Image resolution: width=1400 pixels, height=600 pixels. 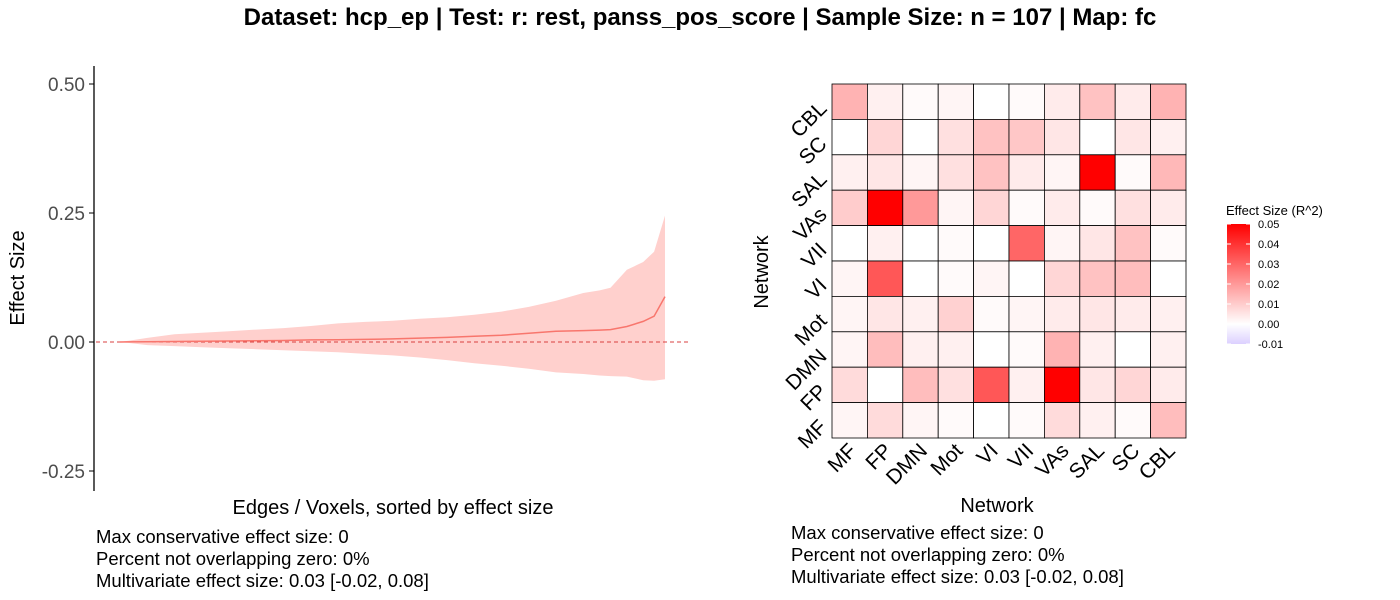 What do you see at coordinates (946, 459) in the screenshot?
I see `heatmap-col-label: Mot` at bounding box center [946, 459].